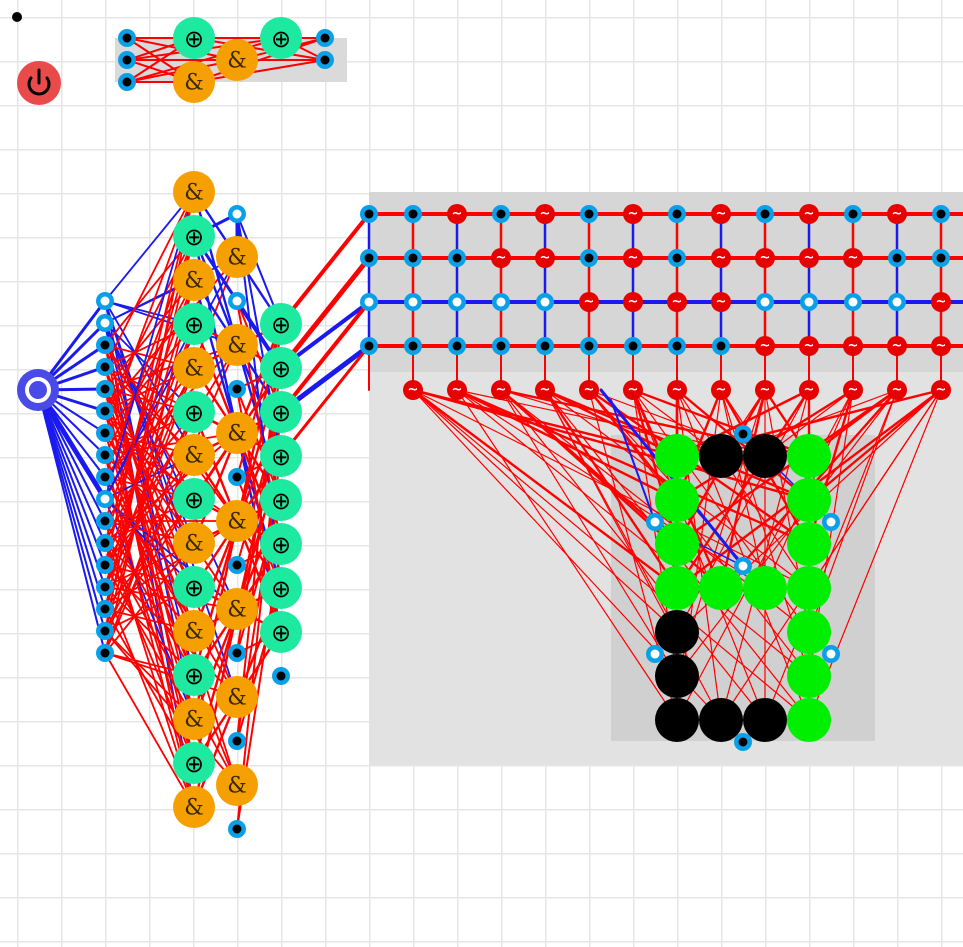 The image size is (963, 947). I want to click on clock-source, so click(38, 390).